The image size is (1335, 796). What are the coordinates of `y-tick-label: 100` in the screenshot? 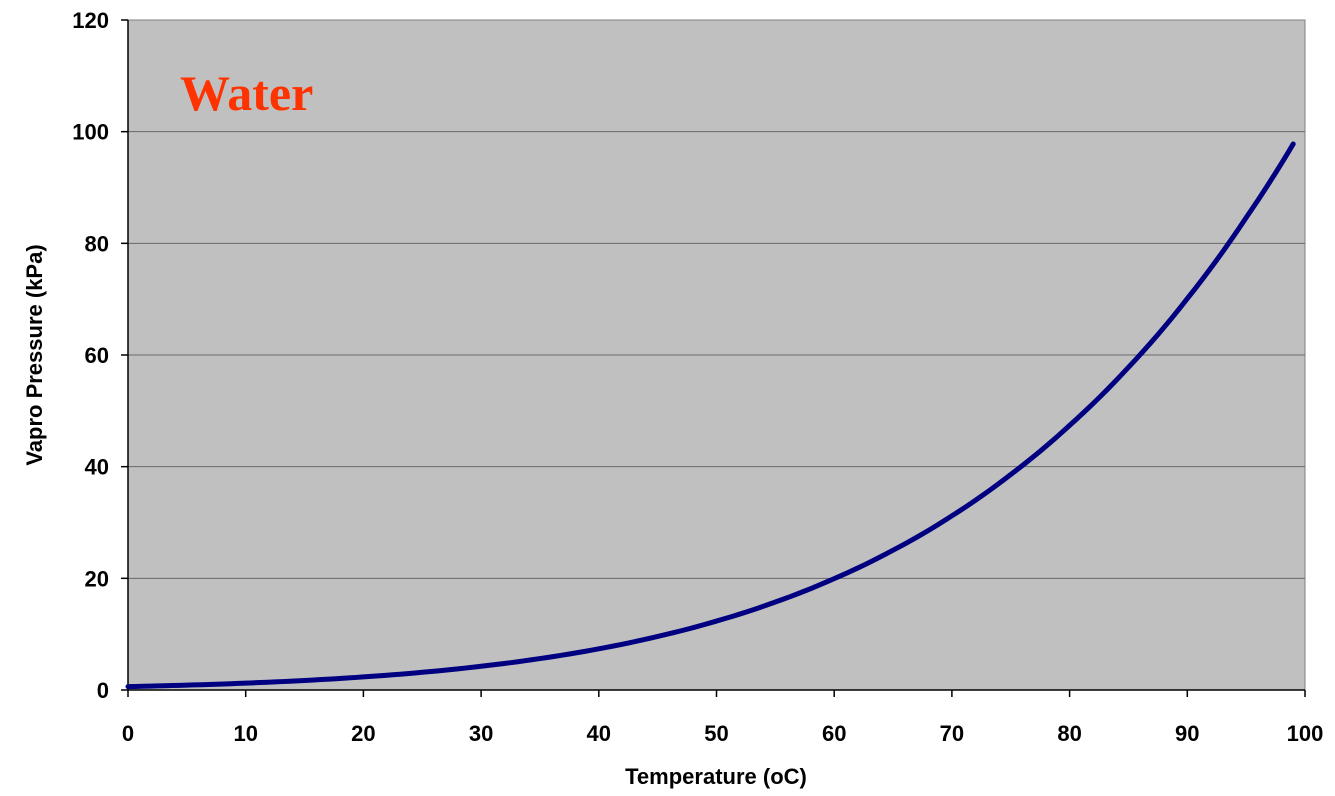 It's located at (90, 132).